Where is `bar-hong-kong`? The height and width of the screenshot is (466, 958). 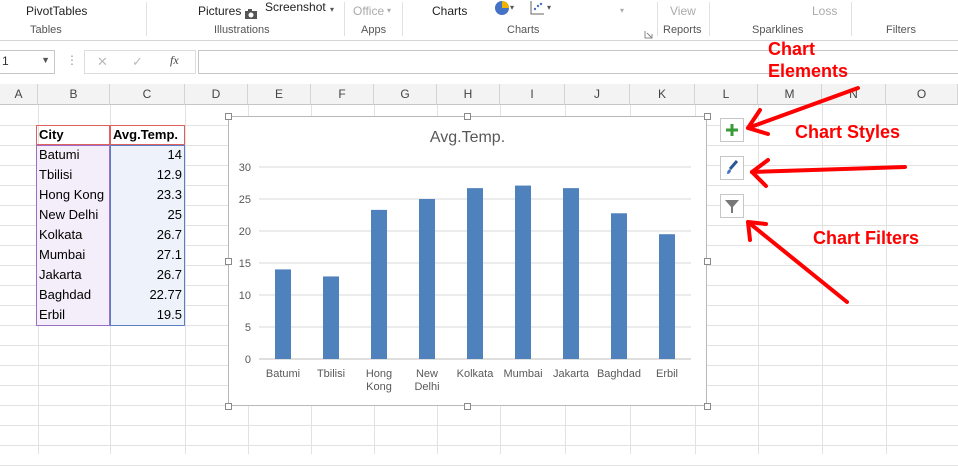 bar-hong-kong is located at coordinates (379, 284).